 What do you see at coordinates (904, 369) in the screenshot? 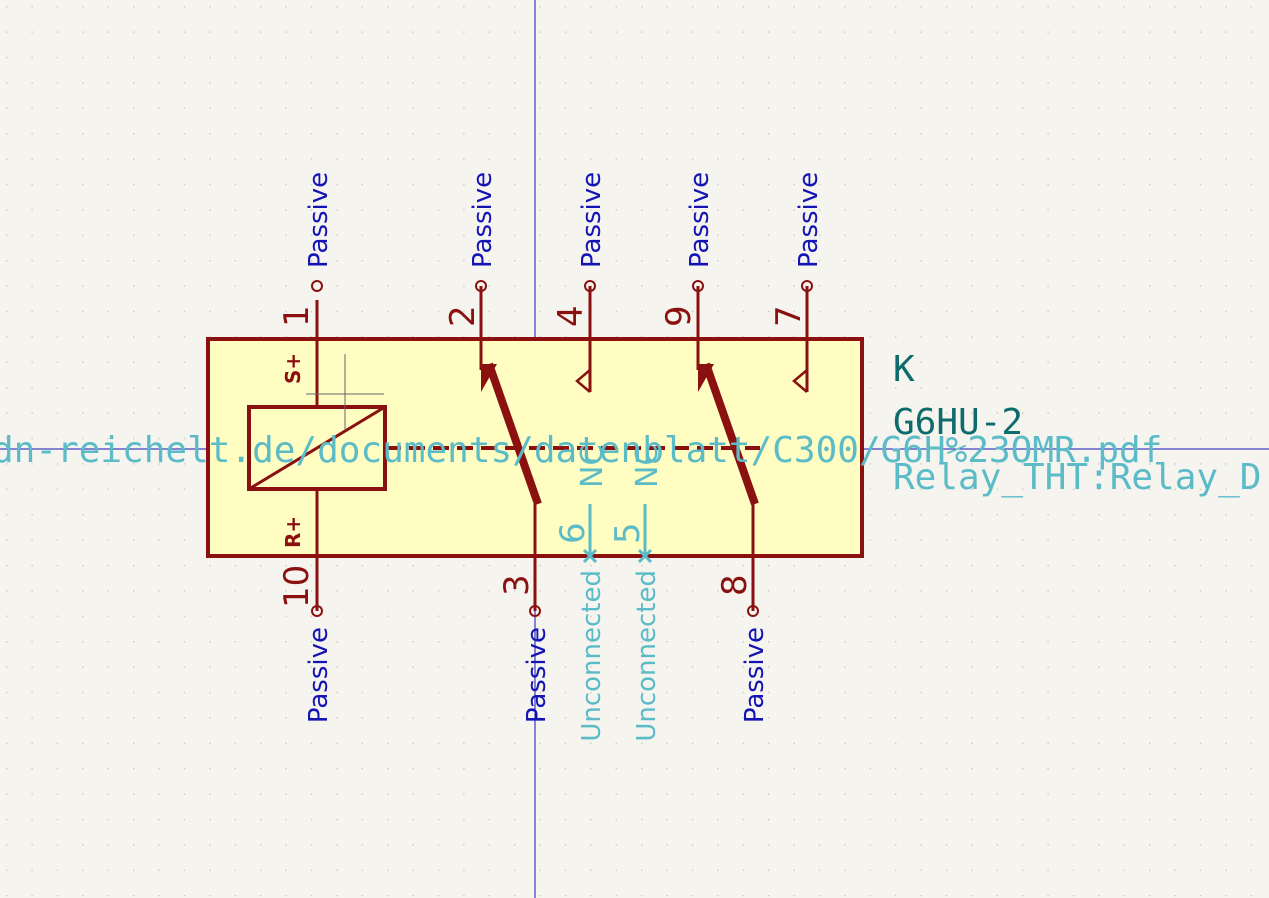
I see `reference-designator: K` at bounding box center [904, 369].